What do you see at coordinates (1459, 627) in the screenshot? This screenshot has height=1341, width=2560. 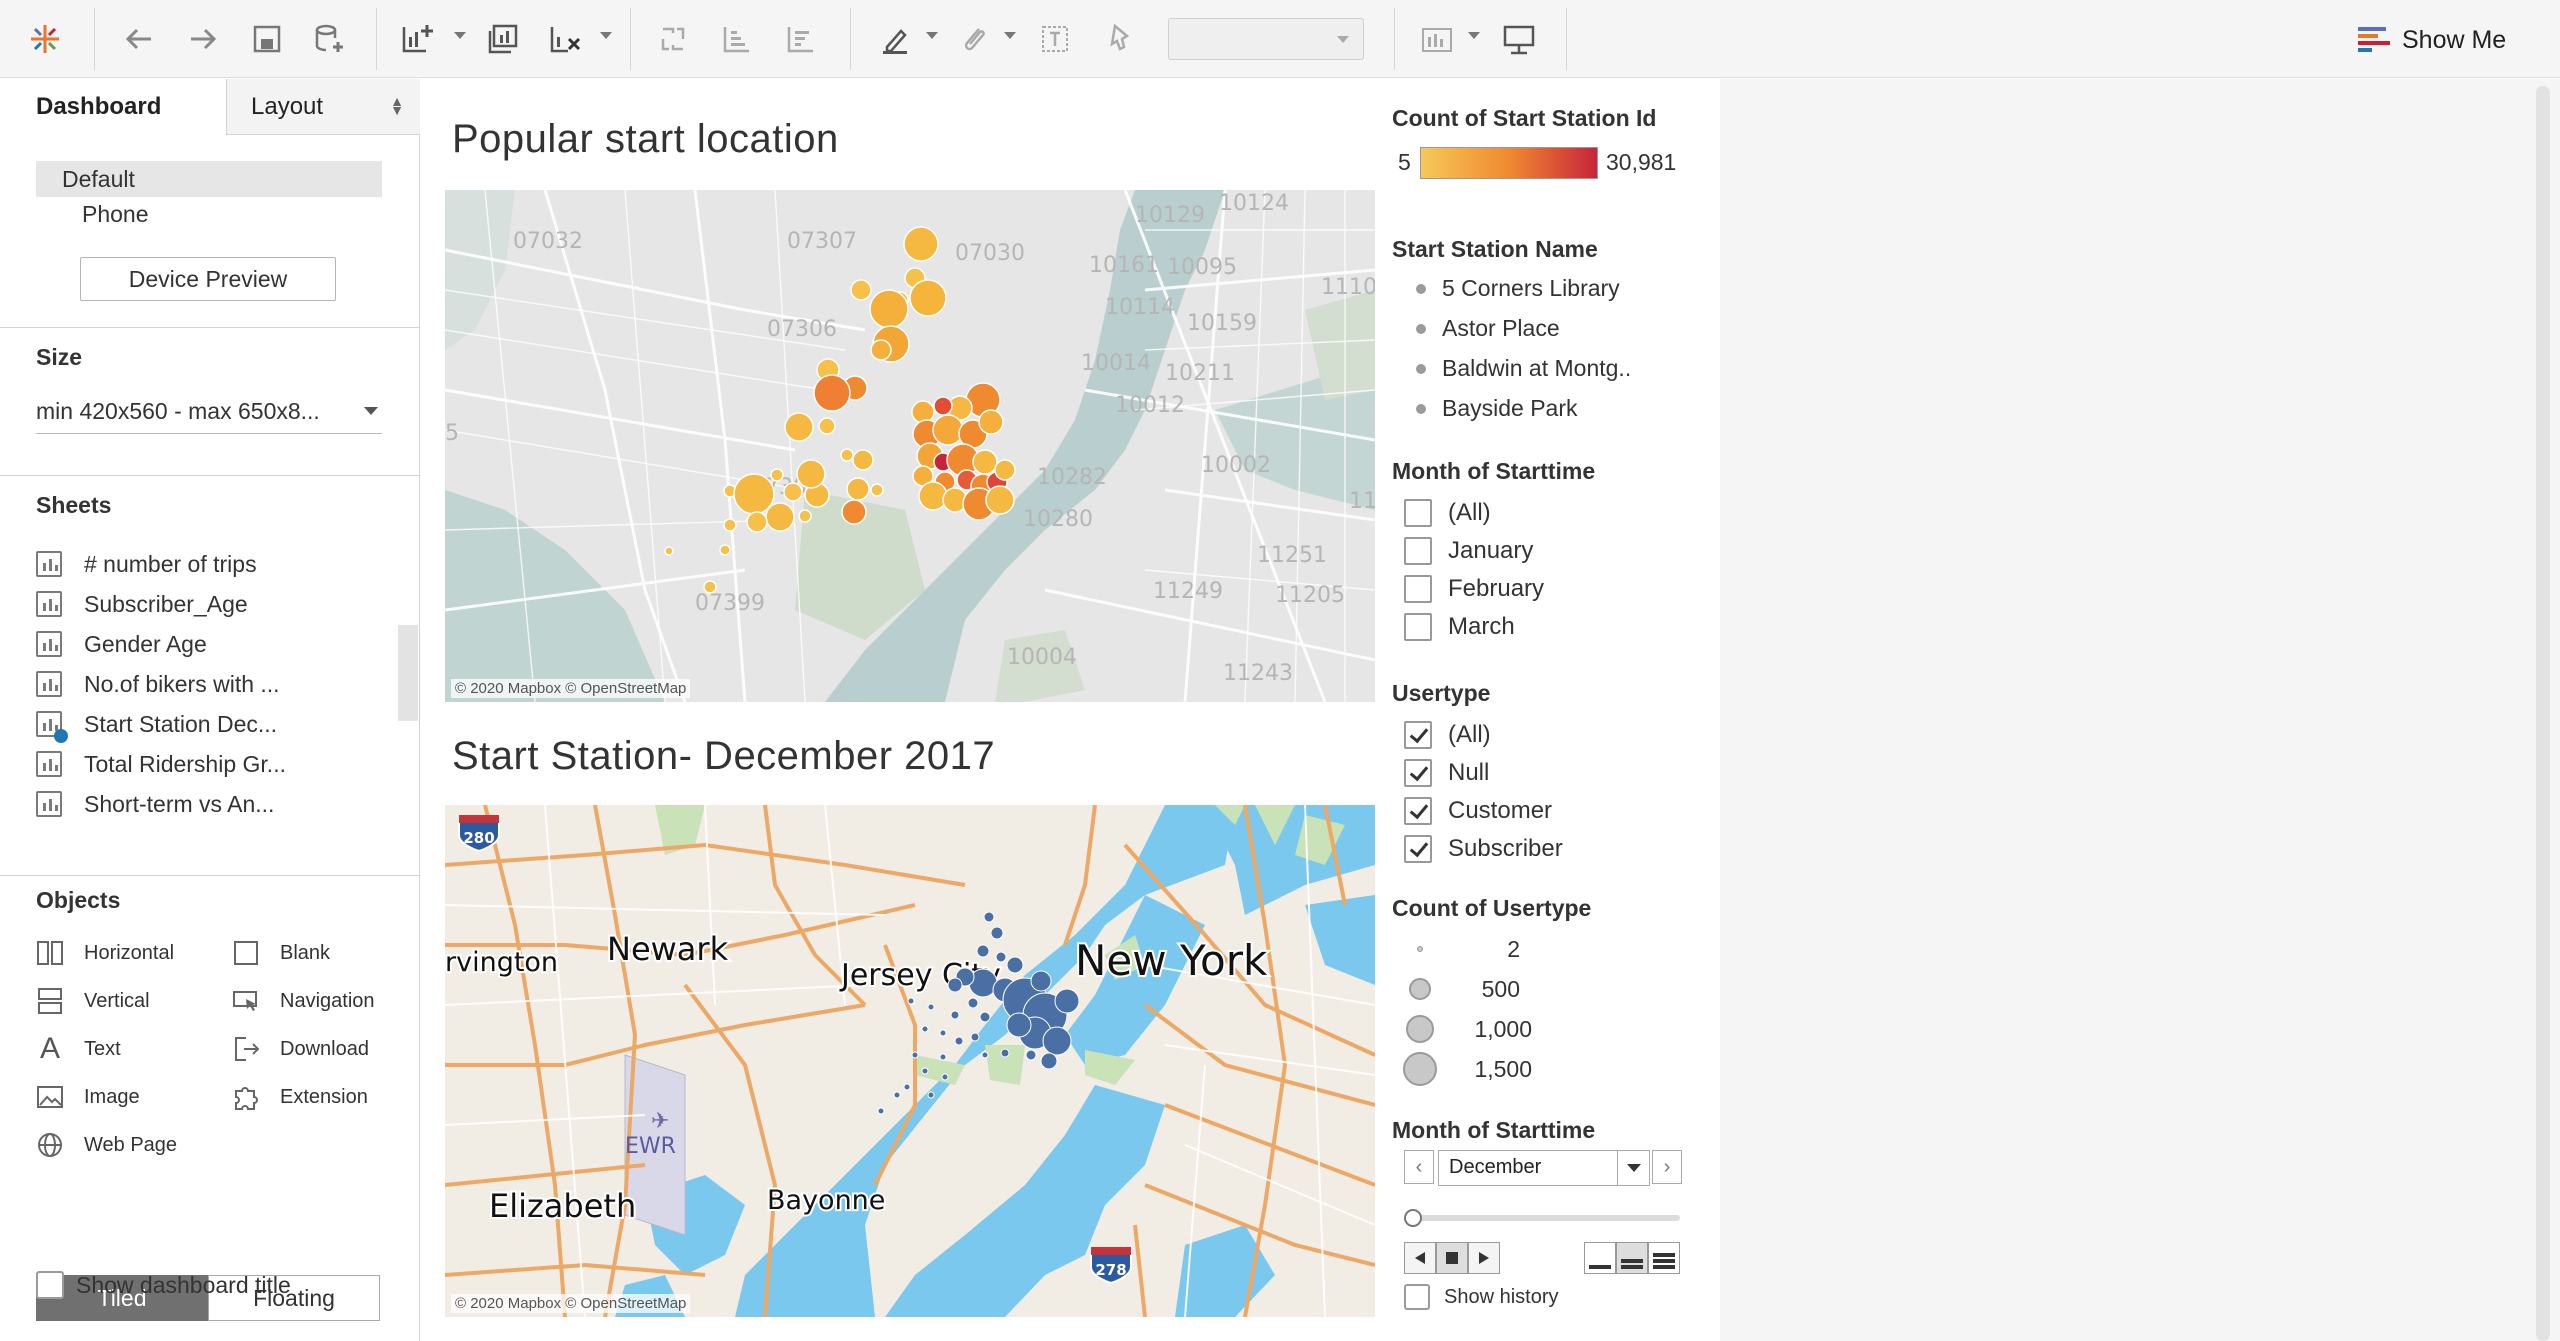 I see `month-filter-item: March` at bounding box center [1459, 627].